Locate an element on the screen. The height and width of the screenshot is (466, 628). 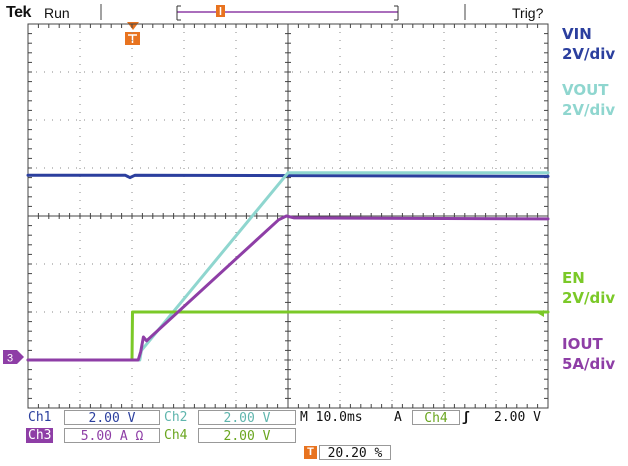
ch1-label-scale: 2V/div is located at coordinates (589, 54).